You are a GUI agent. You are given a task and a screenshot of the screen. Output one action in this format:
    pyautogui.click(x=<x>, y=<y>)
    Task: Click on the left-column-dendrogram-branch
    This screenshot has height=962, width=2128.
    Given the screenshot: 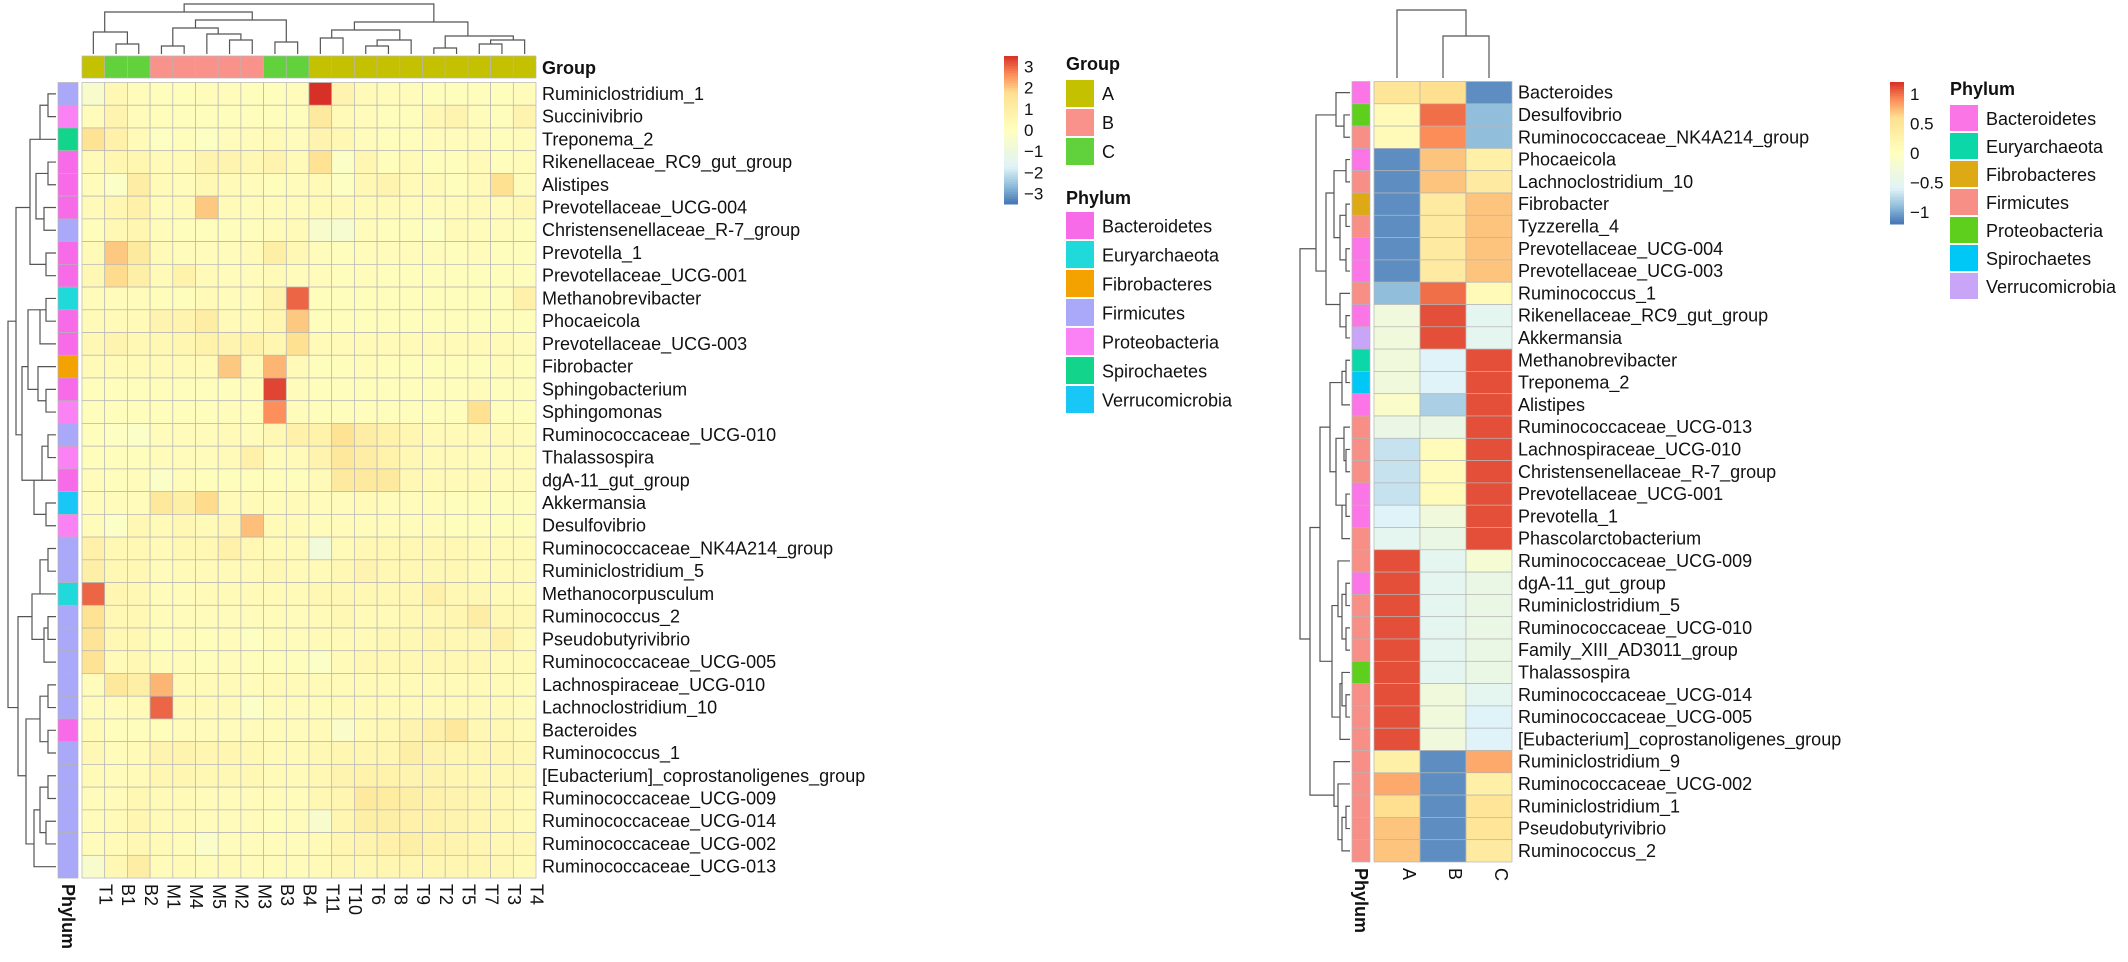 What is the action you would take?
    pyautogui.click(x=110, y=42)
    